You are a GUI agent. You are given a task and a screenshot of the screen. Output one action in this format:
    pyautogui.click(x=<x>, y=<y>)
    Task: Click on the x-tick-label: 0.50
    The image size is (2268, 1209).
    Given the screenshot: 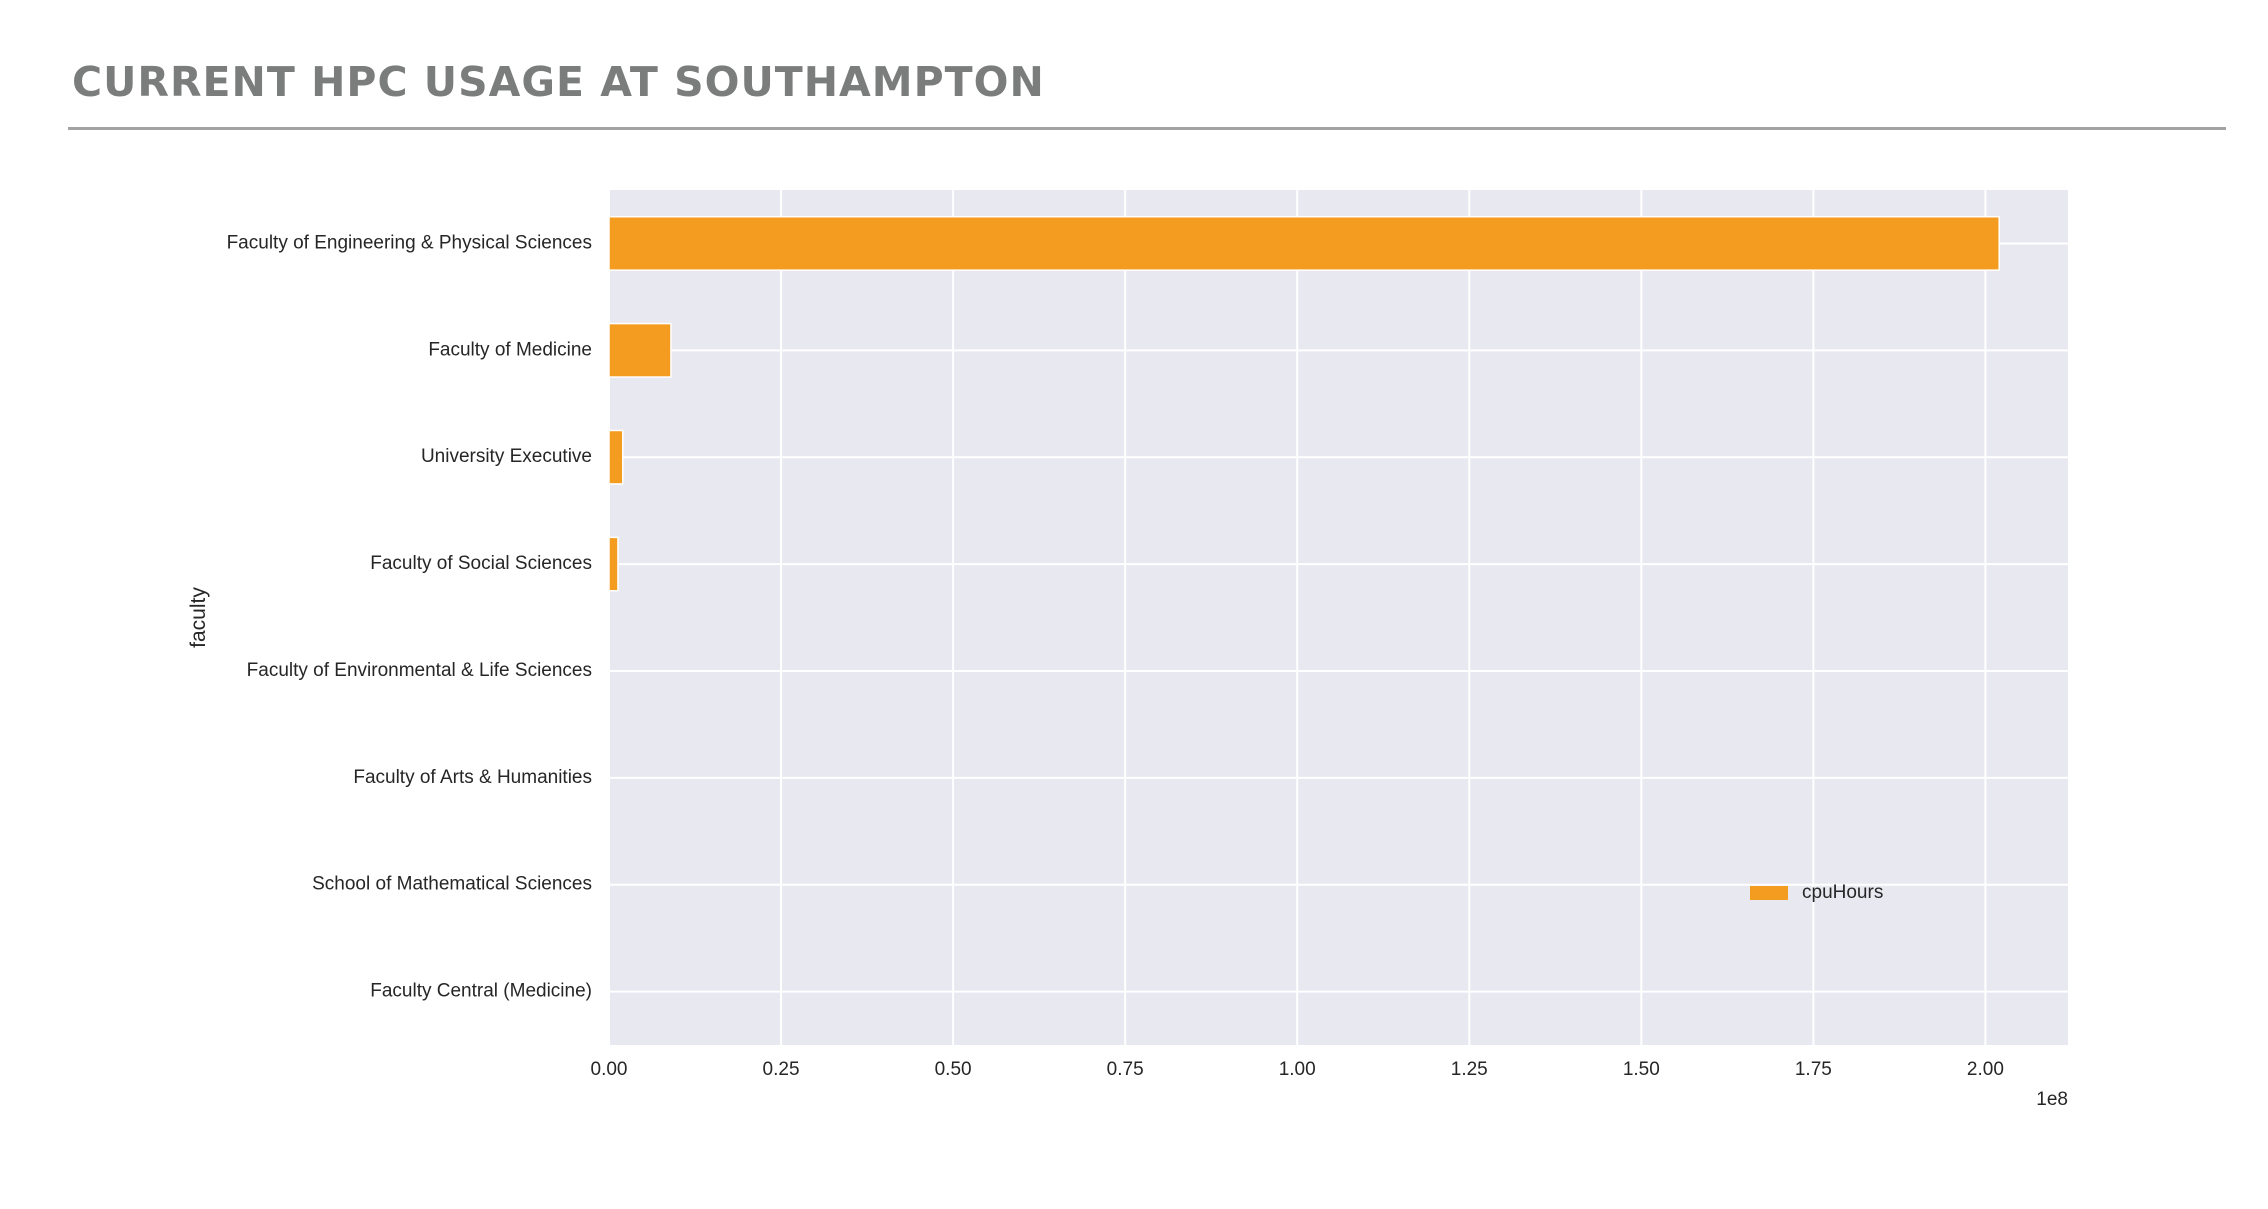 What is the action you would take?
    pyautogui.click(x=953, y=1069)
    